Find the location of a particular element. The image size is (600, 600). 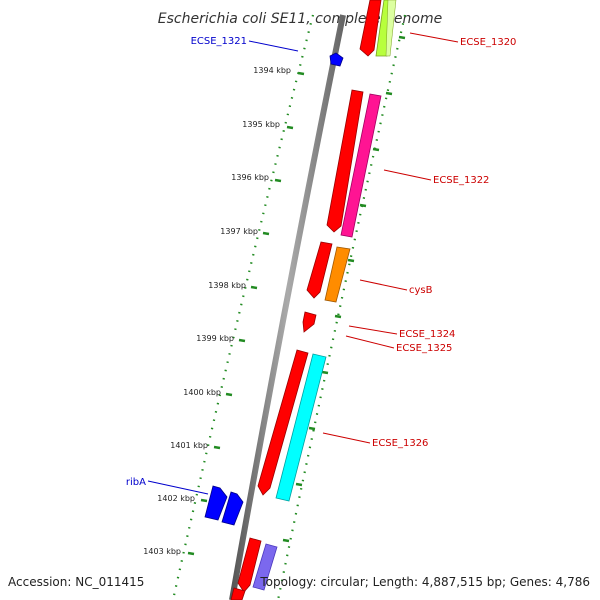

gene-feature-cysB is located at coordinates (337, 274).